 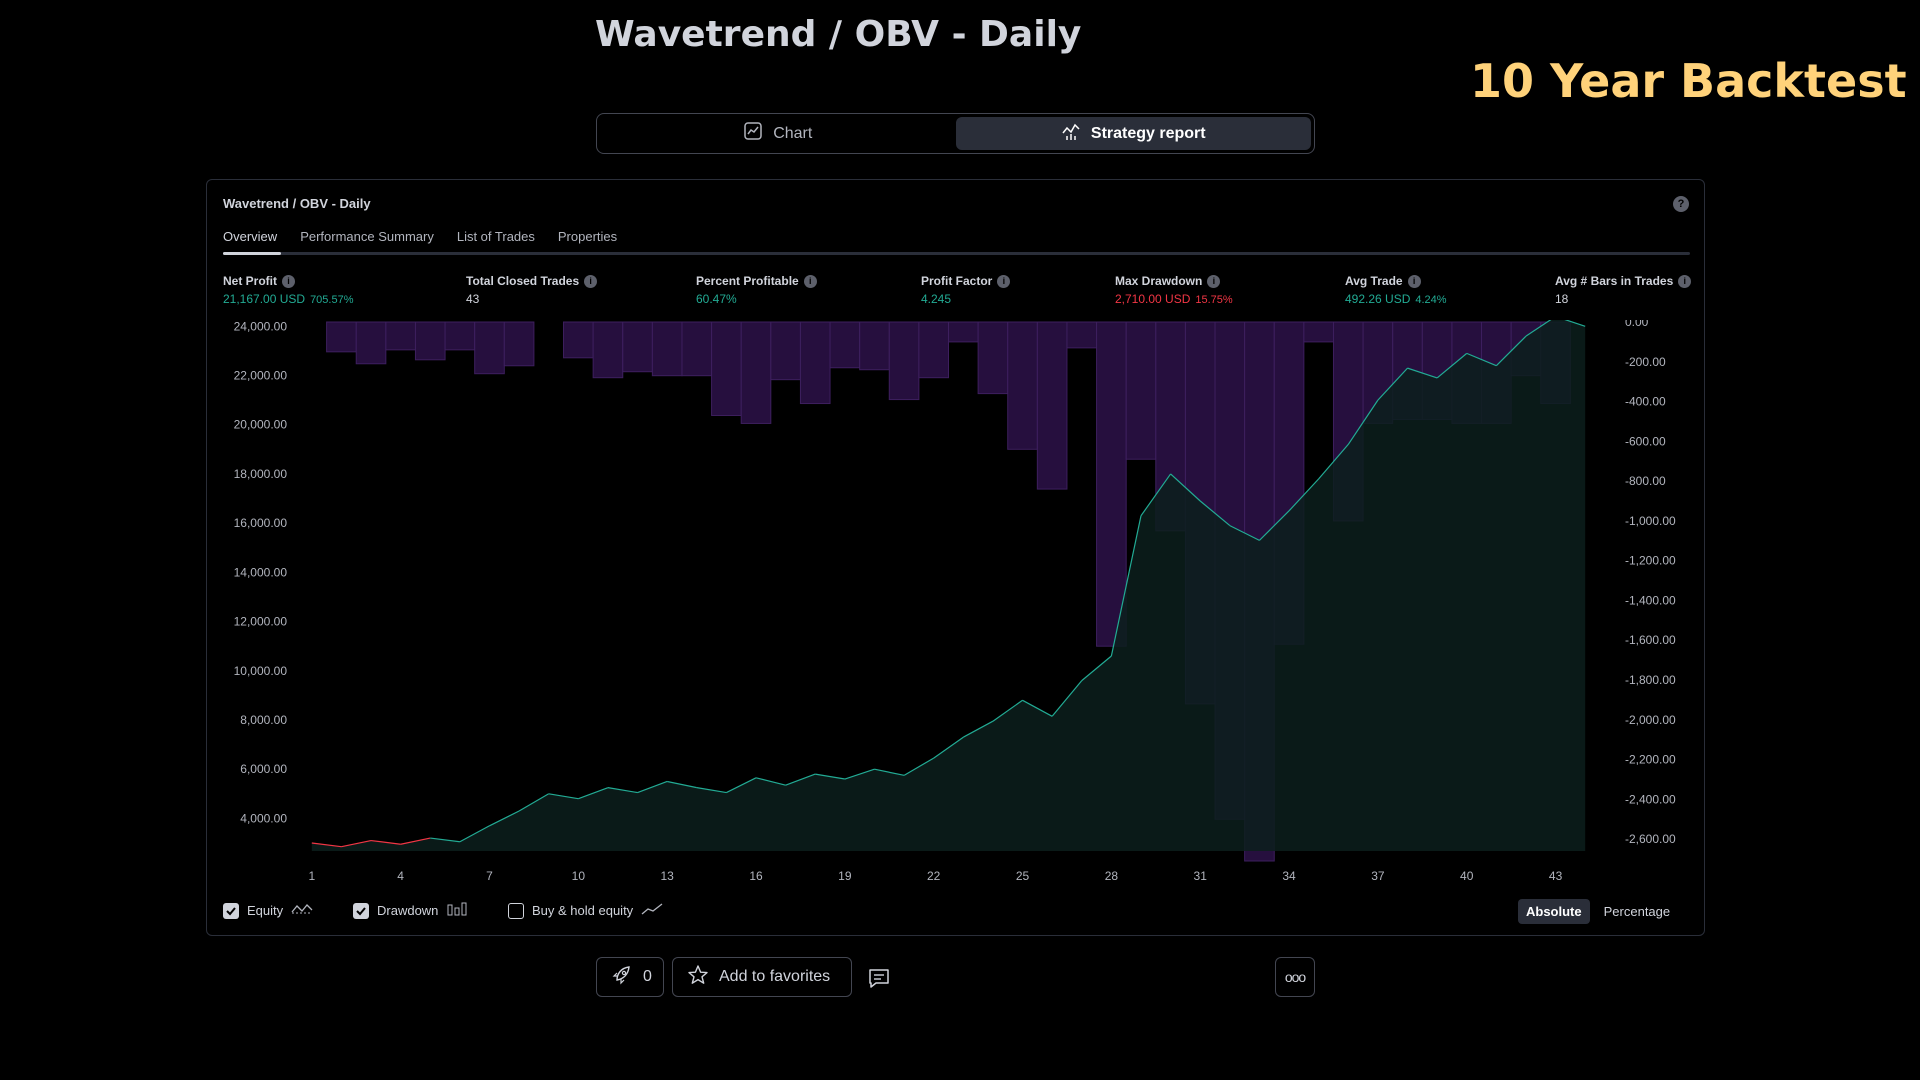 I want to click on y-right-tick-label: -2,600.00, so click(x=1650, y=839).